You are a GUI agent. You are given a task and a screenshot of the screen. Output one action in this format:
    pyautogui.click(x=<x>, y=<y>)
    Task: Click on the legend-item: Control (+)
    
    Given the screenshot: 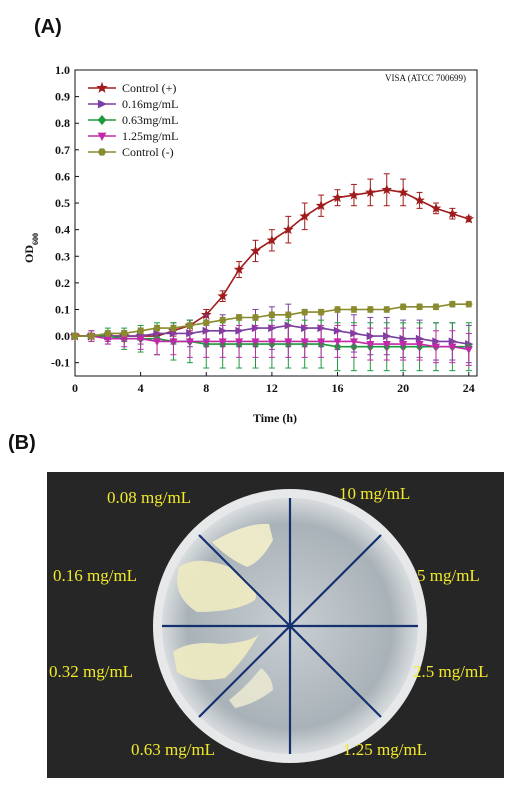 What is the action you would take?
    pyautogui.click(x=132, y=88)
    